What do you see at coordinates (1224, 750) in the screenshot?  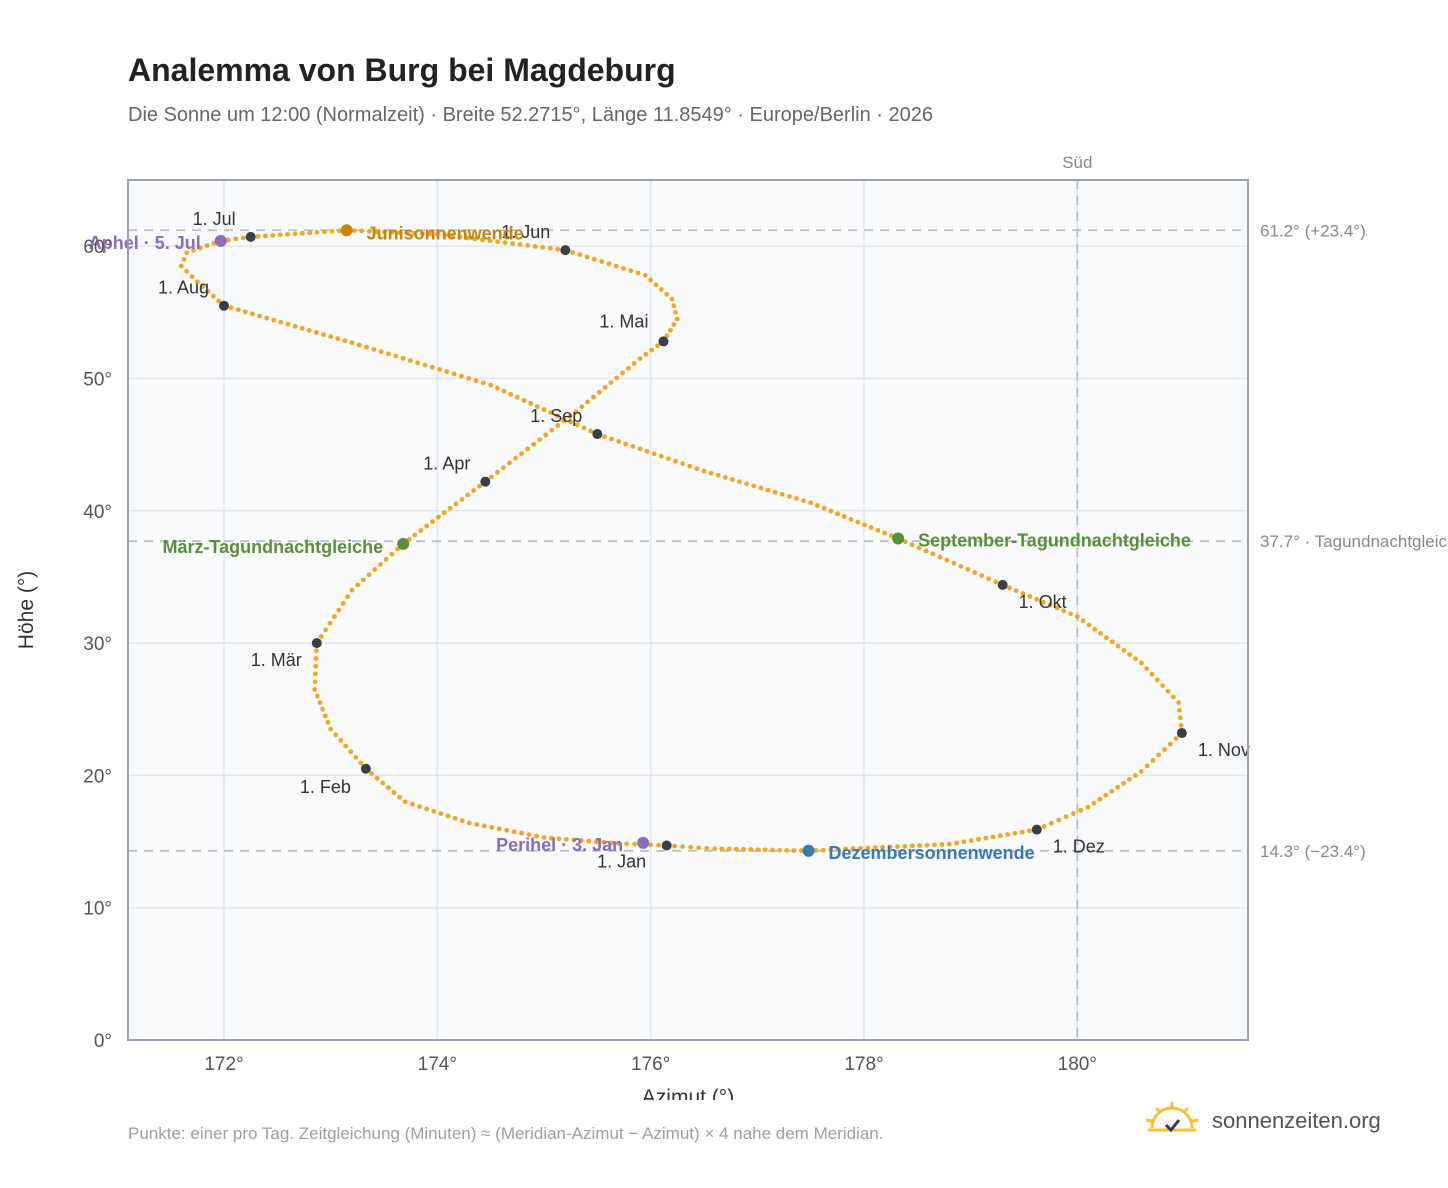 I see `month-label: 1. Nov` at bounding box center [1224, 750].